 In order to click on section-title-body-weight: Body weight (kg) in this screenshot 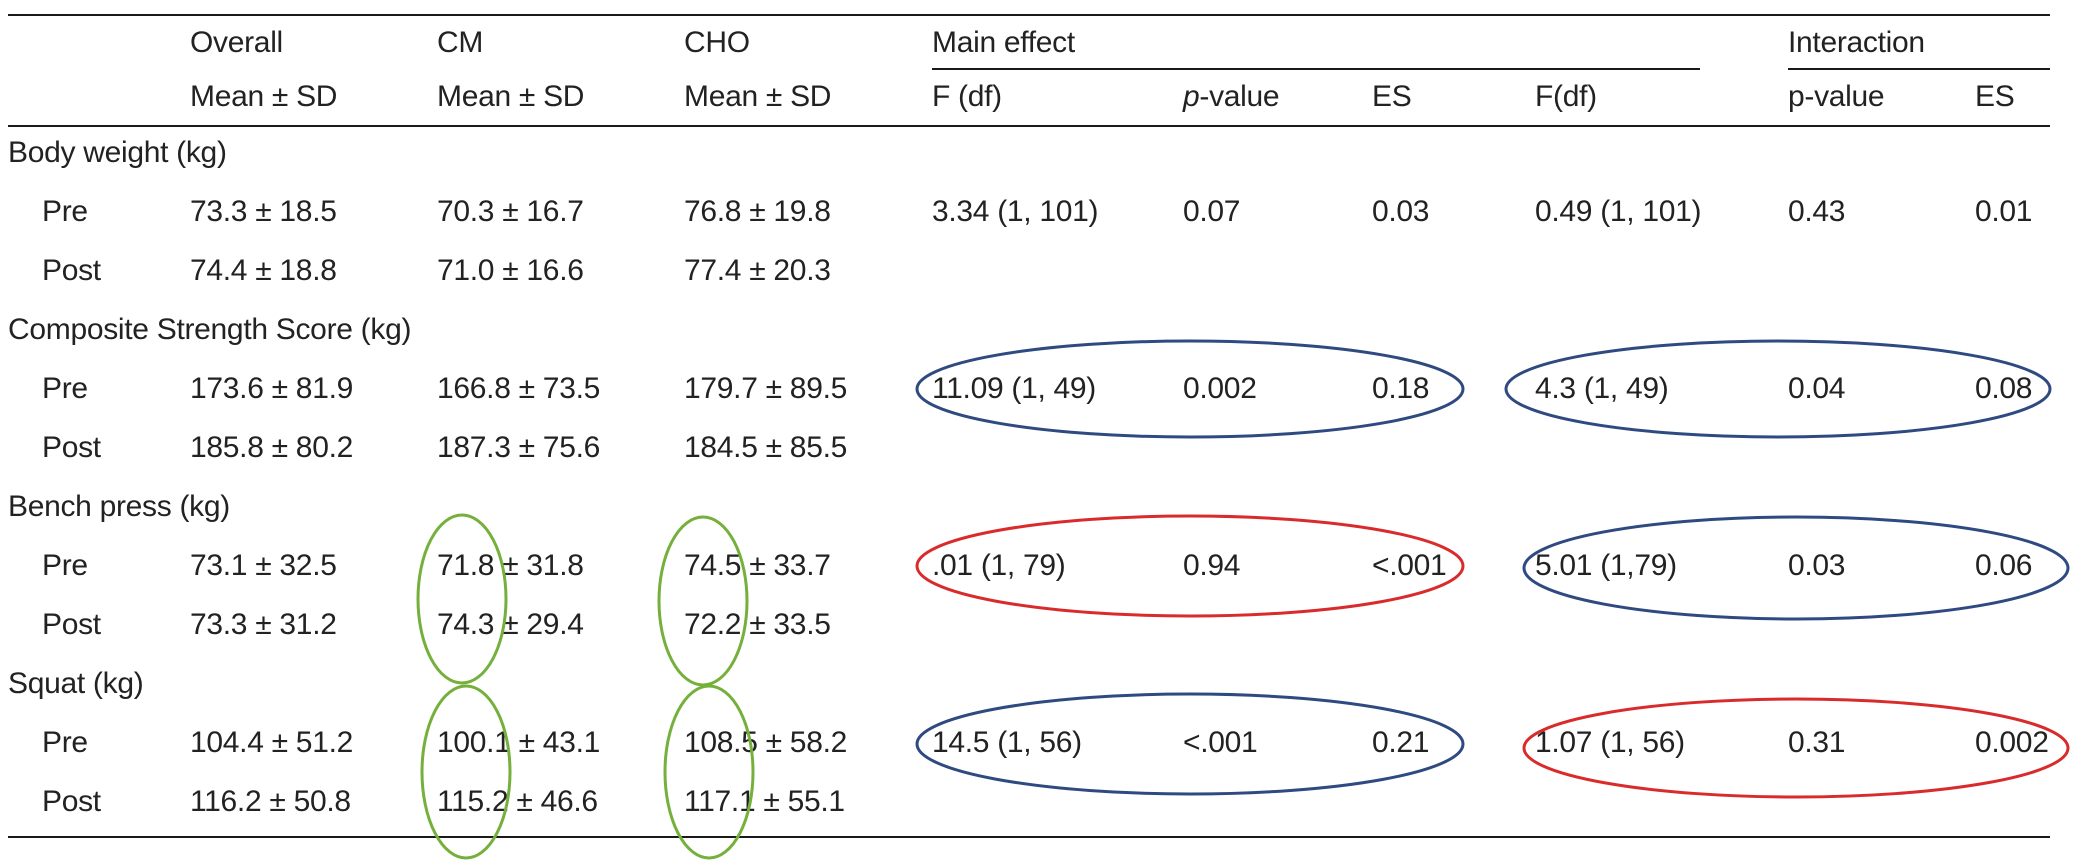, I will do `click(117, 152)`.